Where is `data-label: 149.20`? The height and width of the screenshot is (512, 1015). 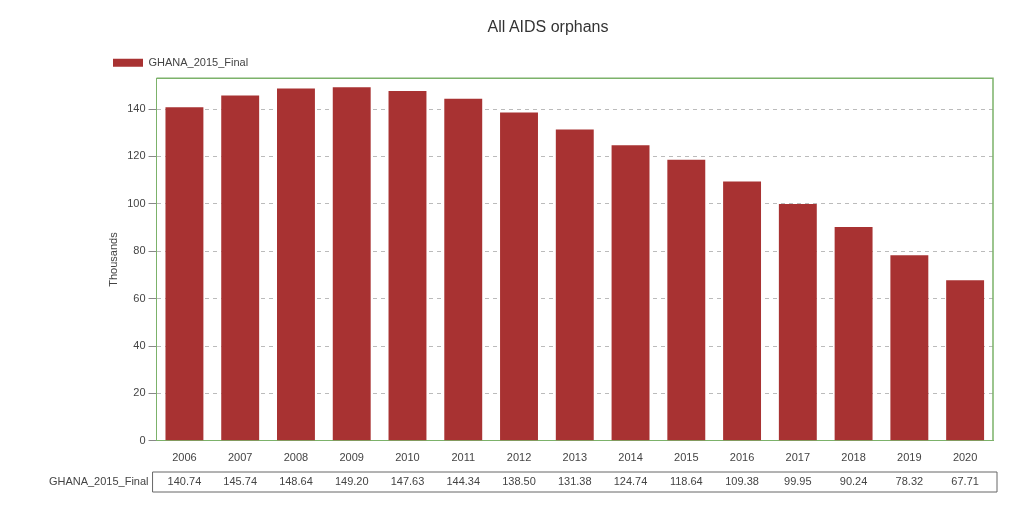 data-label: 149.20 is located at coordinates (351, 481).